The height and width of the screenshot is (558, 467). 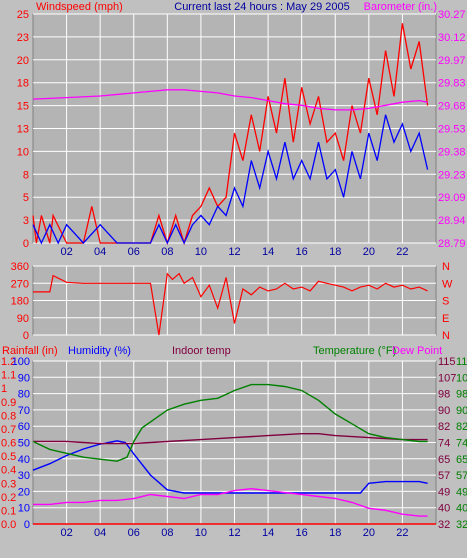 I want to click on wind-y-tick-label: 15, so click(x=23, y=107).